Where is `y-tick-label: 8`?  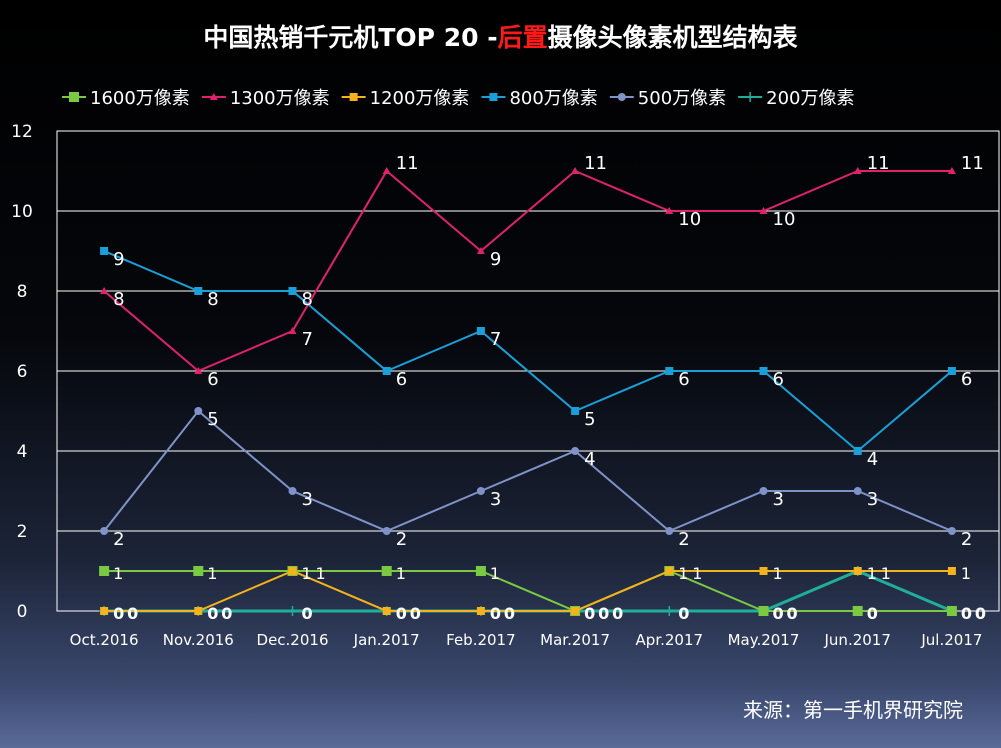
y-tick-label: 8 is located at coordinates (22, 292).